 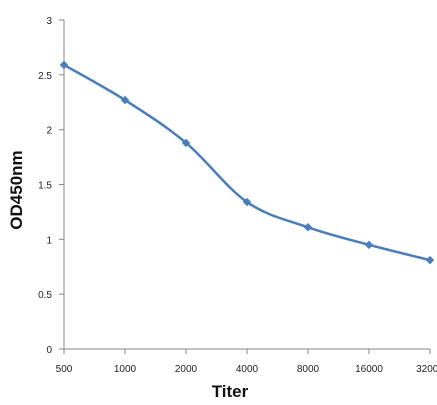 I want to click on x-tick-label: 8000, so click(x=308, y=369).